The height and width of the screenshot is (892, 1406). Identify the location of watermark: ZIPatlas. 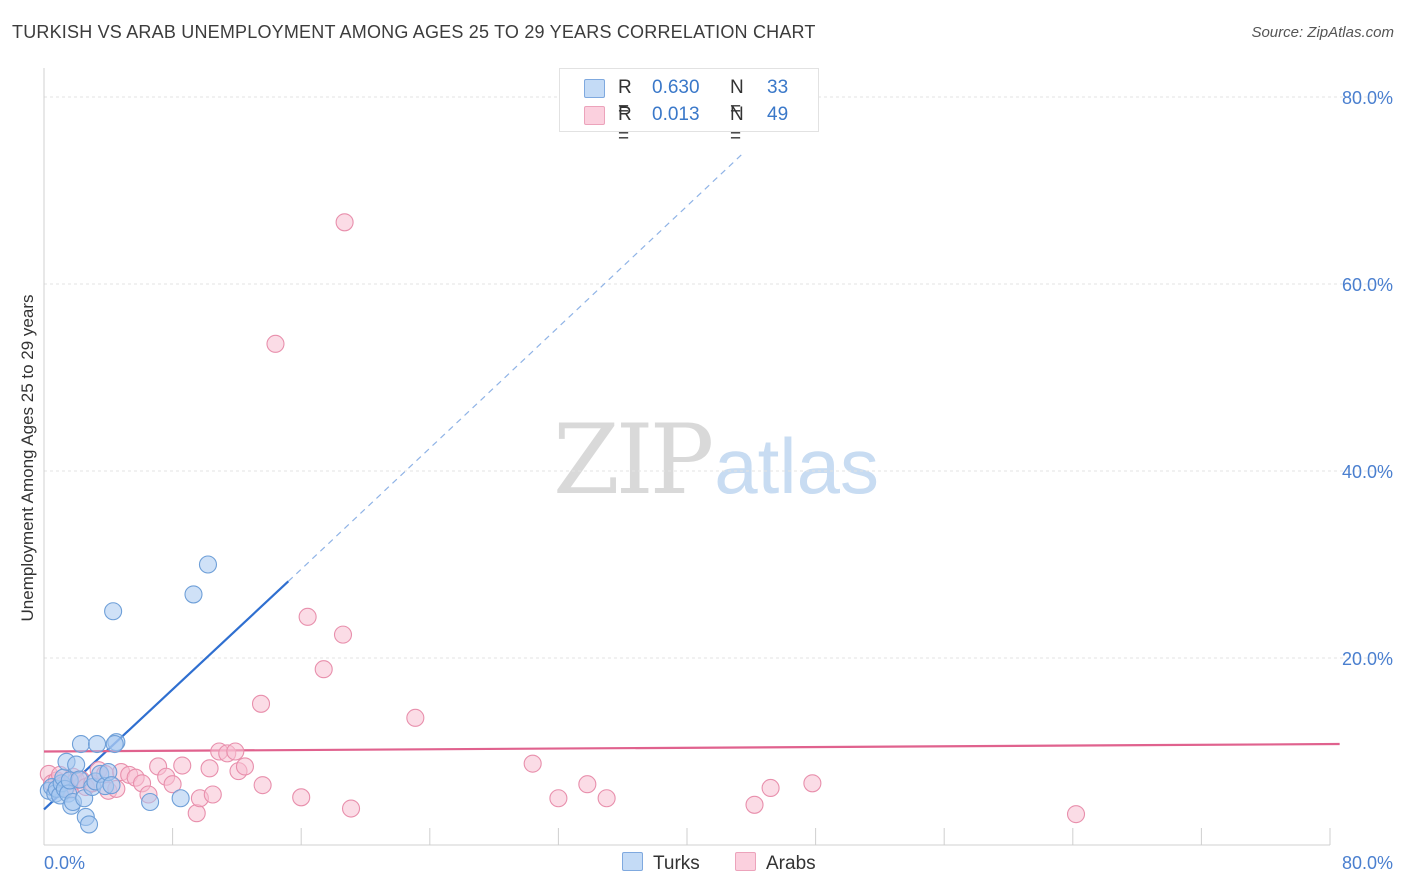
(716, 460).